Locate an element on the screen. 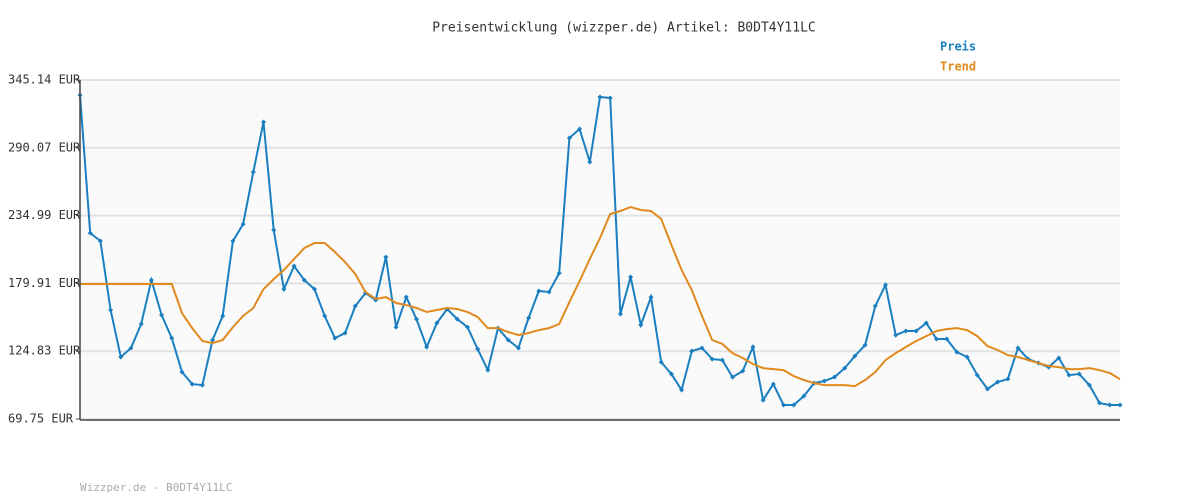 The width and height of the screenshot is (1200, 500). y-tick-label: 290.07 EUR is located at coordinates (44, 147).